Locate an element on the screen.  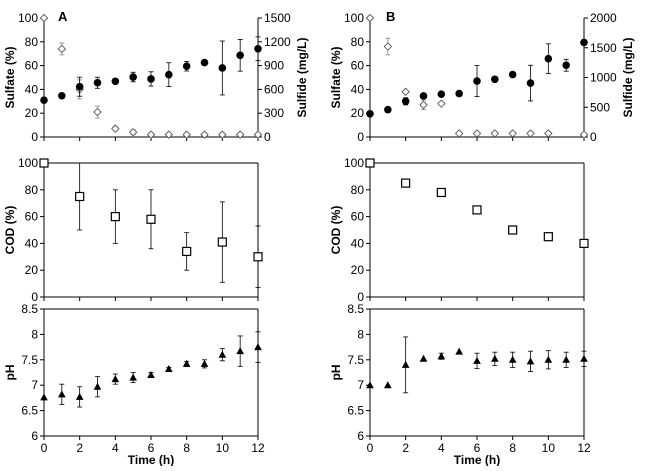
B-sulfate-y2tick-label: 0 is located at coordinates (593, 137).